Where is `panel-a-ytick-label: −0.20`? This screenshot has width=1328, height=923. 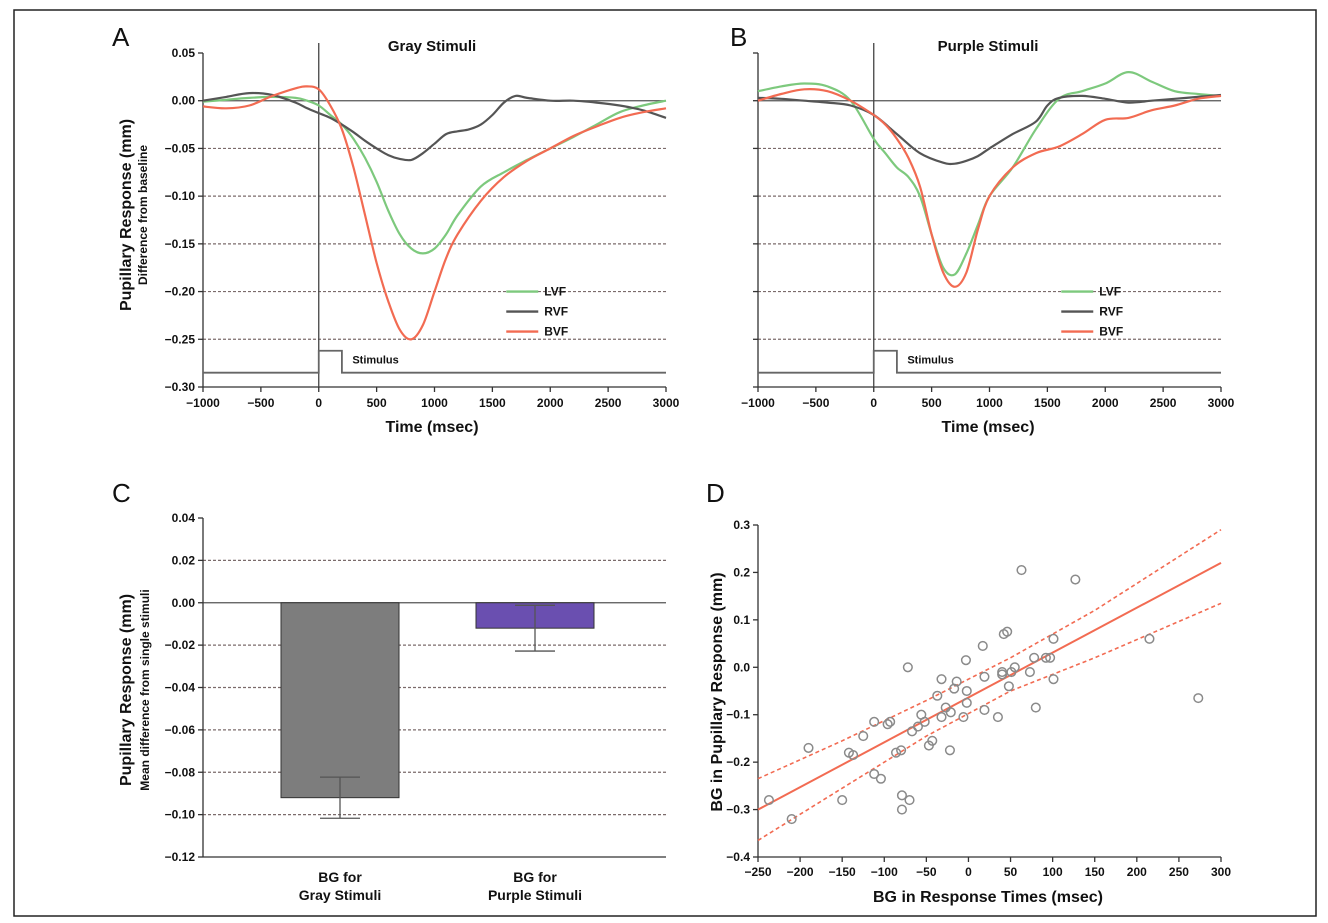 panel-a-ytick-label: −0.20 is located at coordinates (180, 292).